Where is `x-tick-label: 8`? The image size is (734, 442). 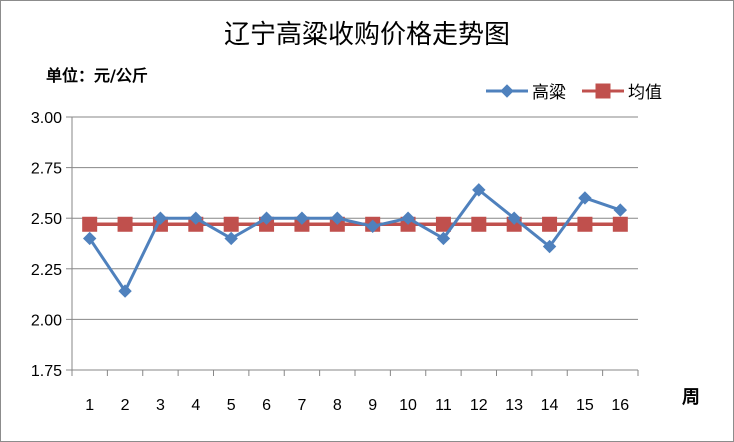 x-tick-label: 8 is located at coordinates (337, 405).